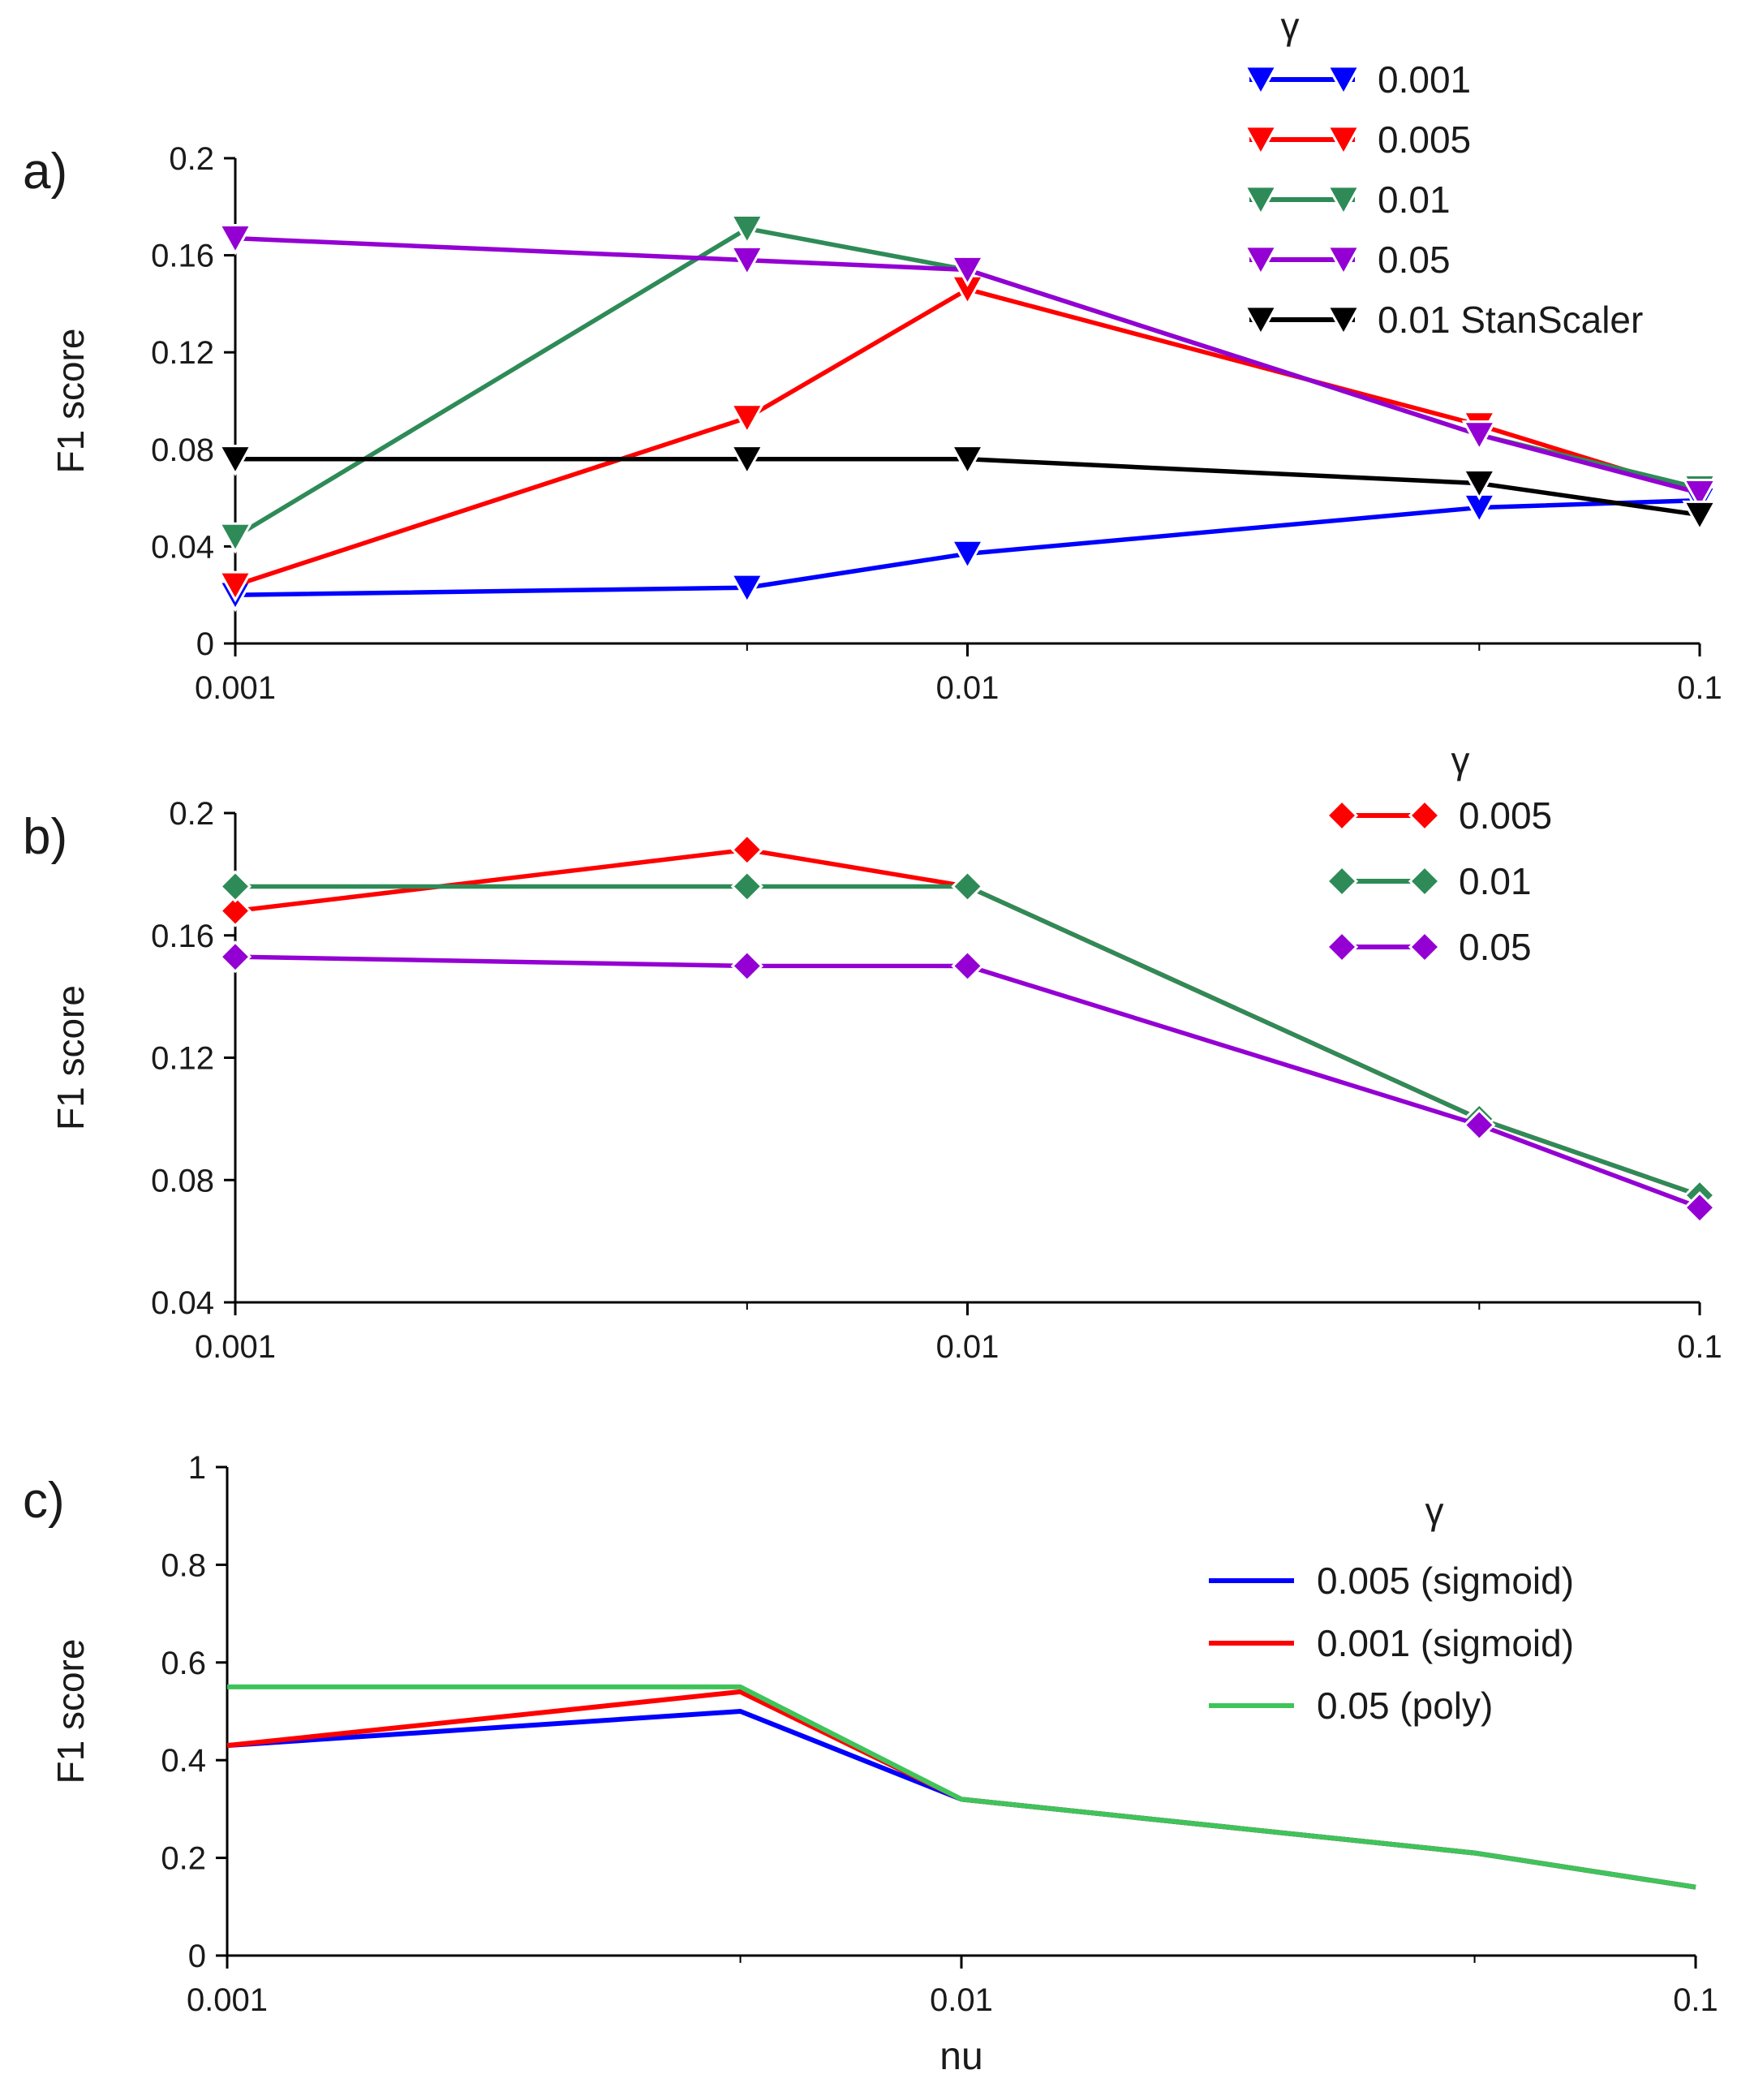  I want to click on legend-item: 0.01 StanScaler, so click(1443, 320).